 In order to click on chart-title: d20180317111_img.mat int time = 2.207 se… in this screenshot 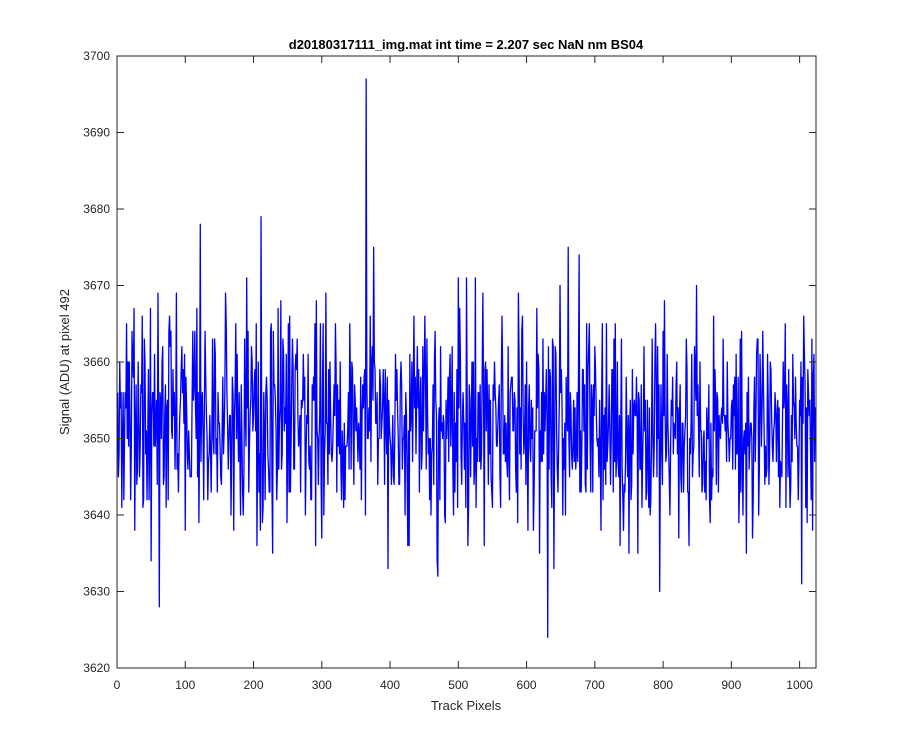, I will do `click(466, 44)`.